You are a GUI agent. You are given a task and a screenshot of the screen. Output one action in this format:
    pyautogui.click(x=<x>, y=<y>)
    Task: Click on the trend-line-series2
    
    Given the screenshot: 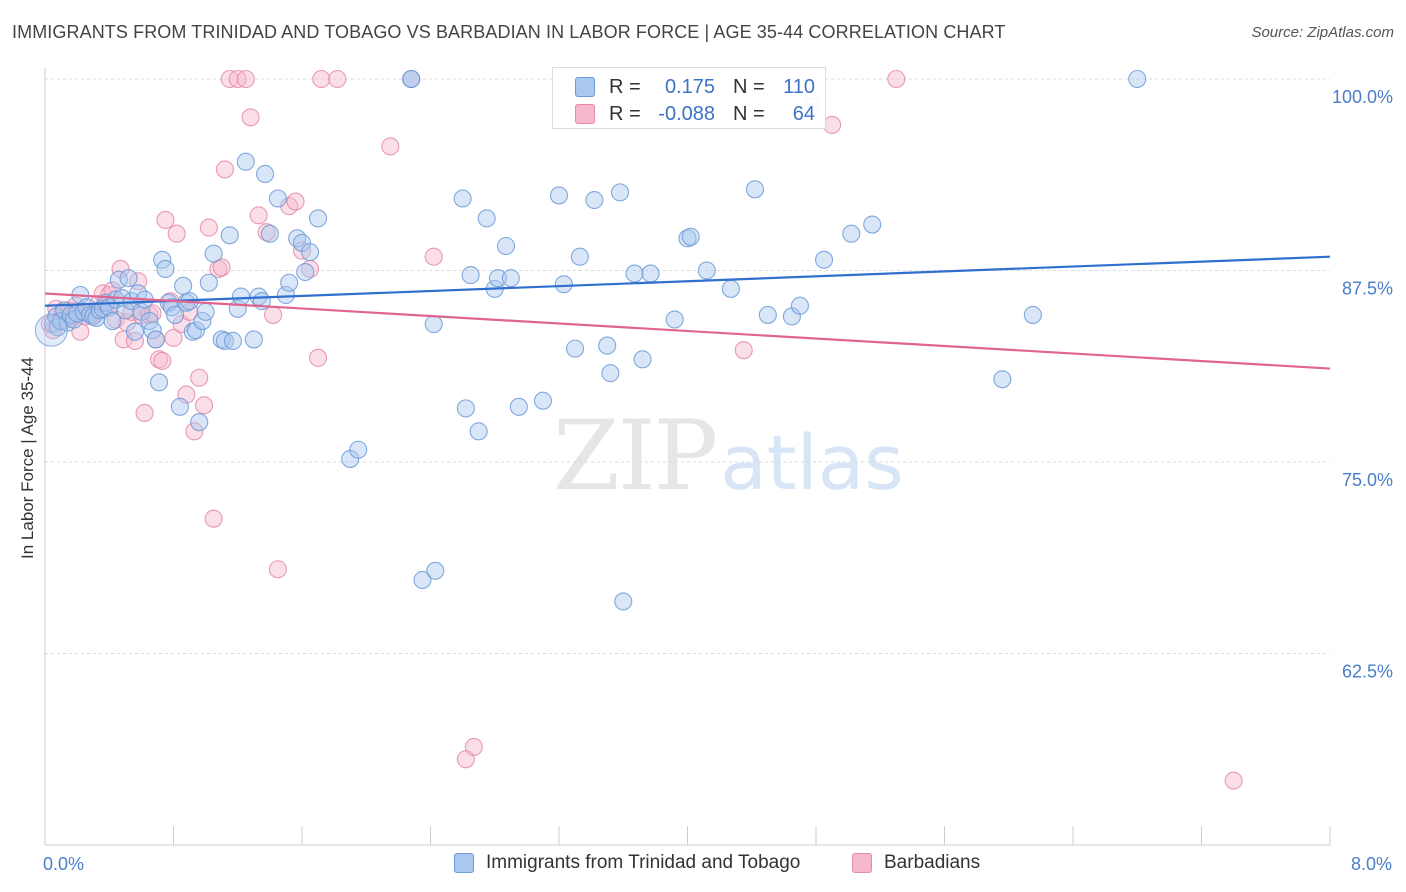 What is the action you would take?
    pyautogui.click(x=687, y=331)
    